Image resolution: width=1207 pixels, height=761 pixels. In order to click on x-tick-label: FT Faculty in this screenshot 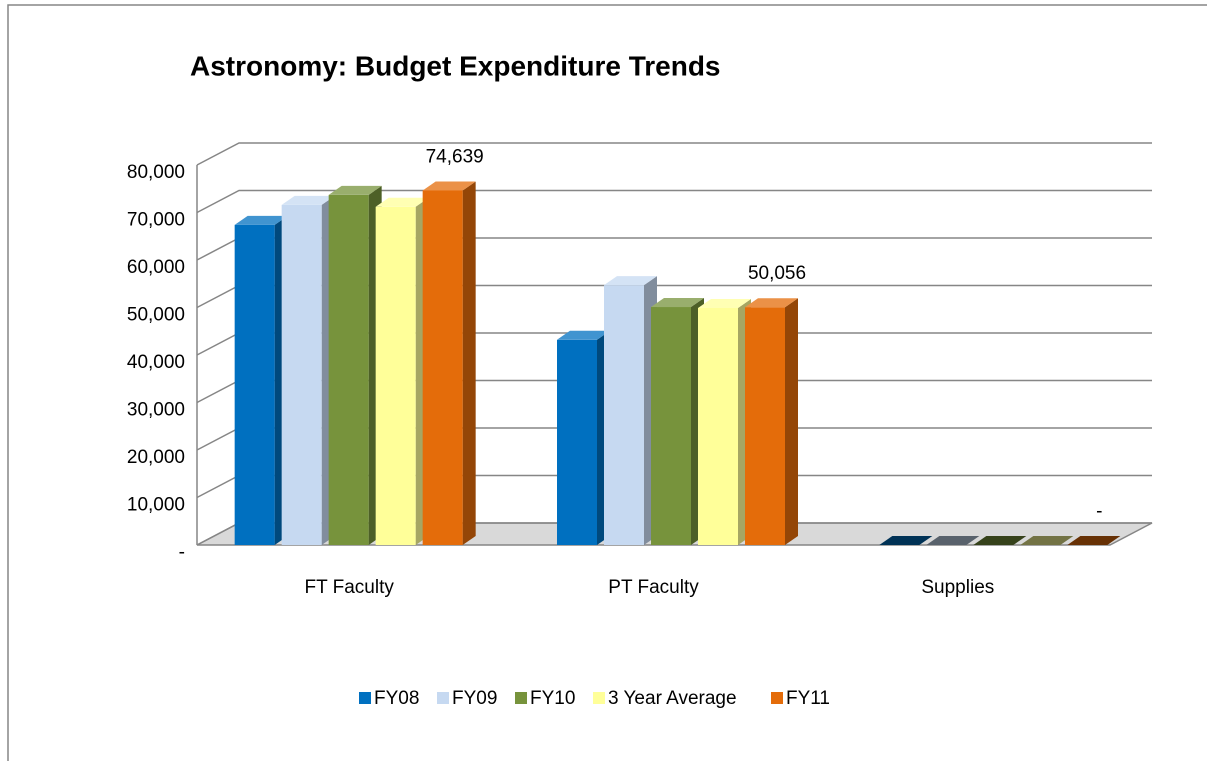, I will do `click(349, 587)`.